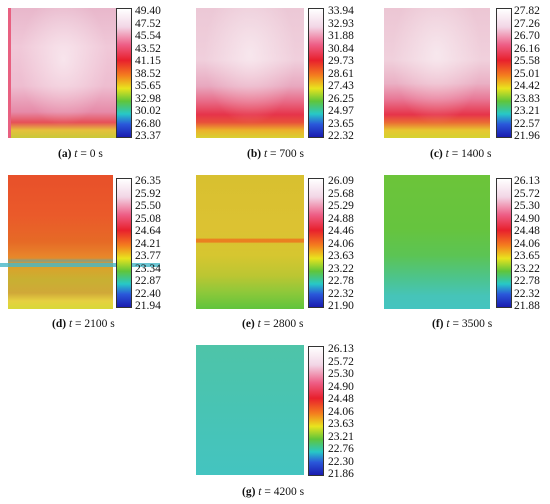 The image size is (550, 504). Describe the element at coordinates (96, 154) in the screenshot. I see `caption-time: 0 s` at that location.